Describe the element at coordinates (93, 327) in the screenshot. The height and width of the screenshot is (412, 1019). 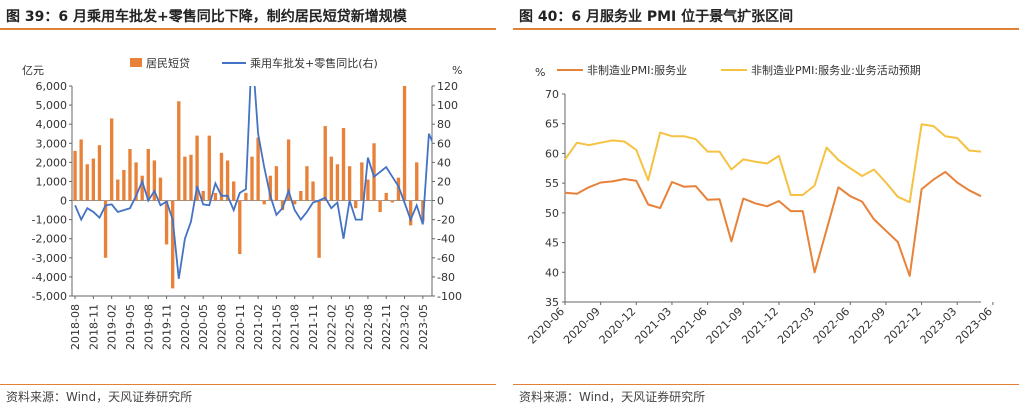
I see `x-tick-label: 2018-11` at that location.